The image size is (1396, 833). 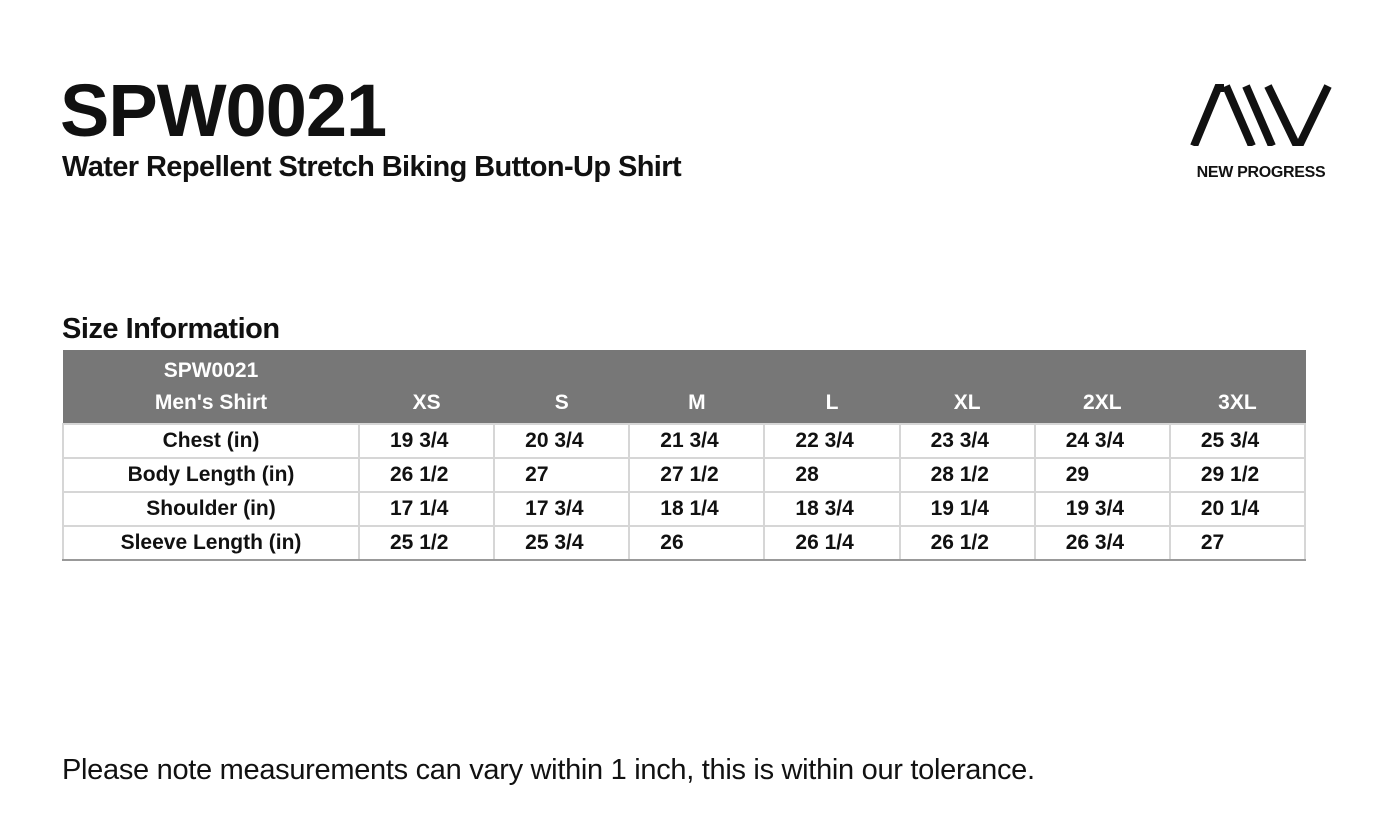 I want to click on brand-name: NEW PROGRESS, so click(x=1261, y=172).